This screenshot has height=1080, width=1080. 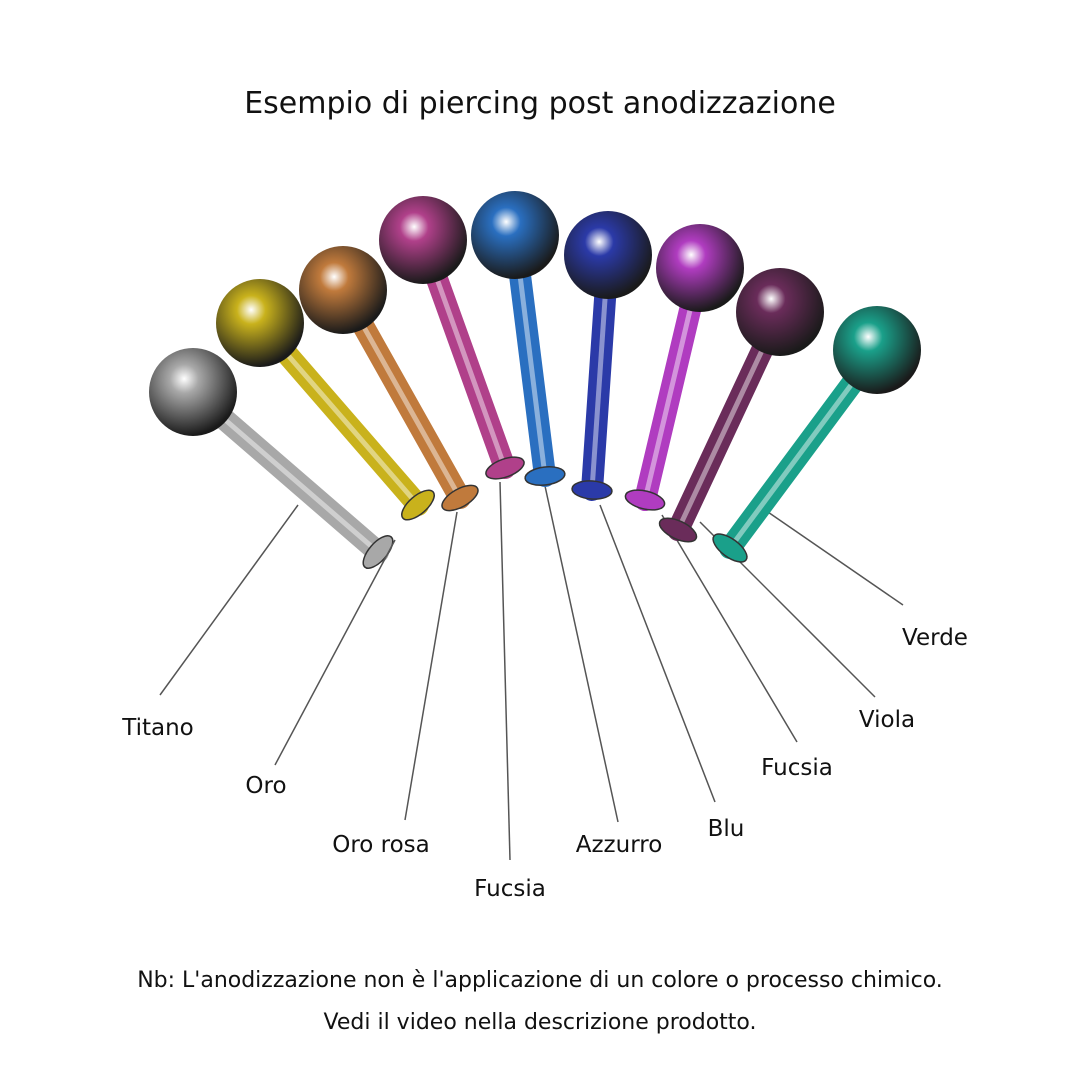 I want to click on color-label: Viola, so click(x=887, y=720).